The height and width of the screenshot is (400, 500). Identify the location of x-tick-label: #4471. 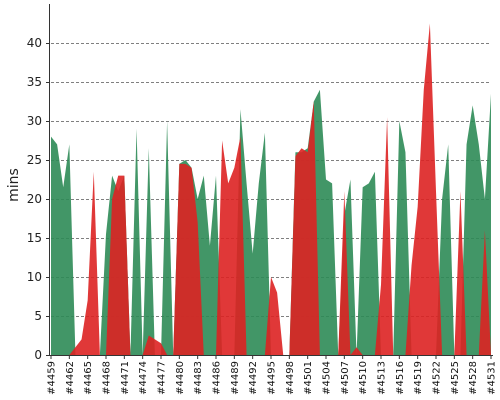
(125, 378).